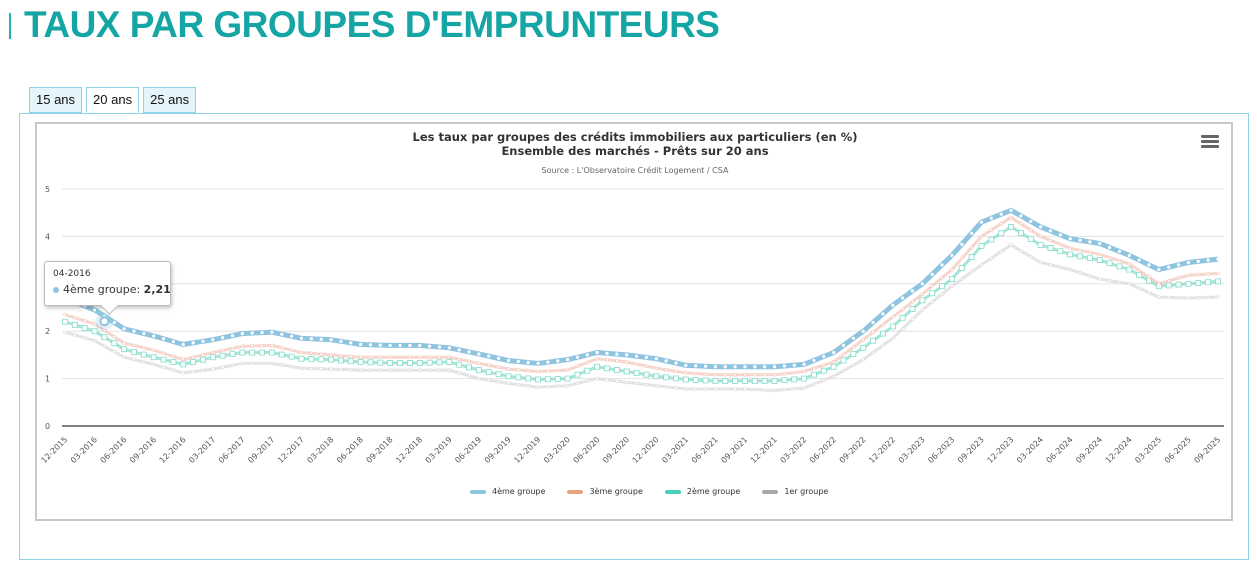 This screenshot has width=1257, height=575. I want to click on legend-item-4eme: 4ème groupe, so click(507, 491).